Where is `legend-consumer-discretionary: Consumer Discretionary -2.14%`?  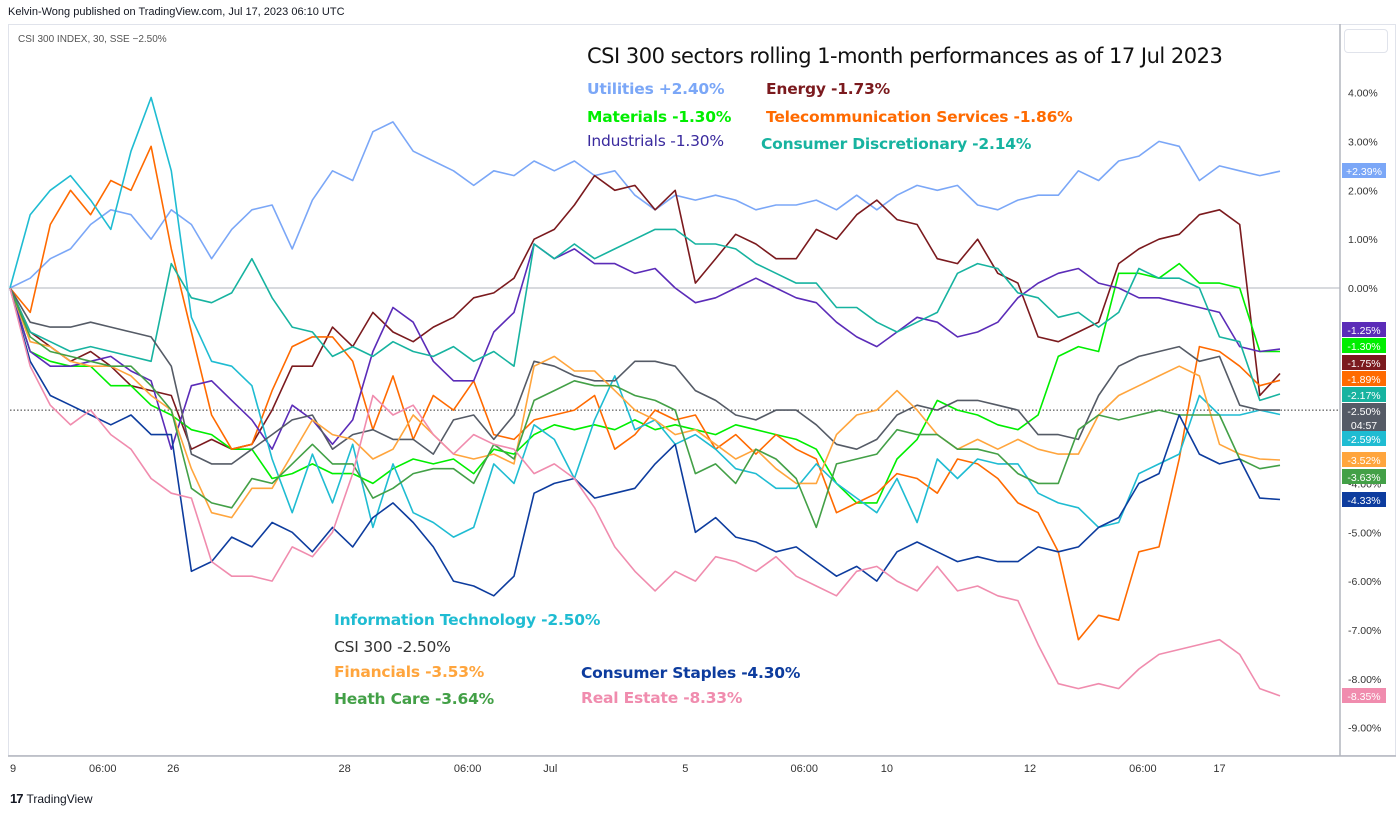
legend-consumer-discretionary: Consumer Discretionary -2.14% is located at coordinates (896, 144).